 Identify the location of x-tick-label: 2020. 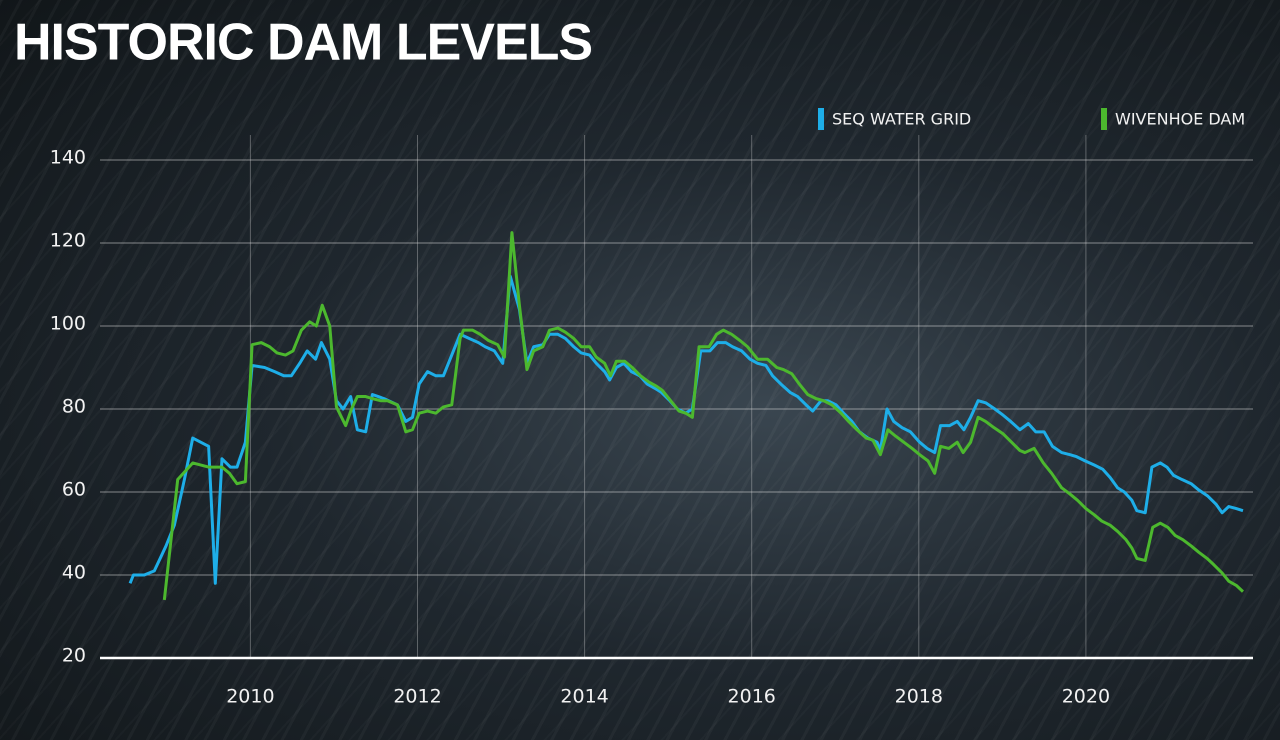
(1086, 697).